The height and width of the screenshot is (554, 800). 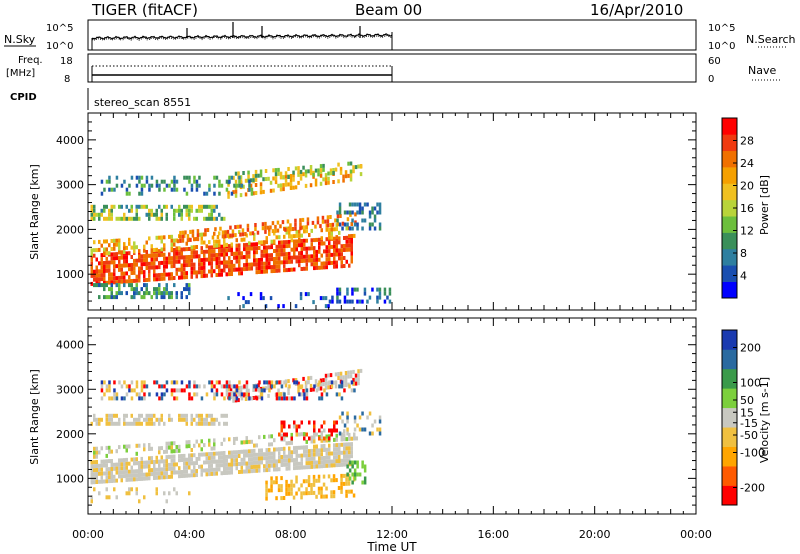 What do you see at coordinates (236, 436) in the screenshot?
I see `velocity-data` at bounding box center [236, 436].